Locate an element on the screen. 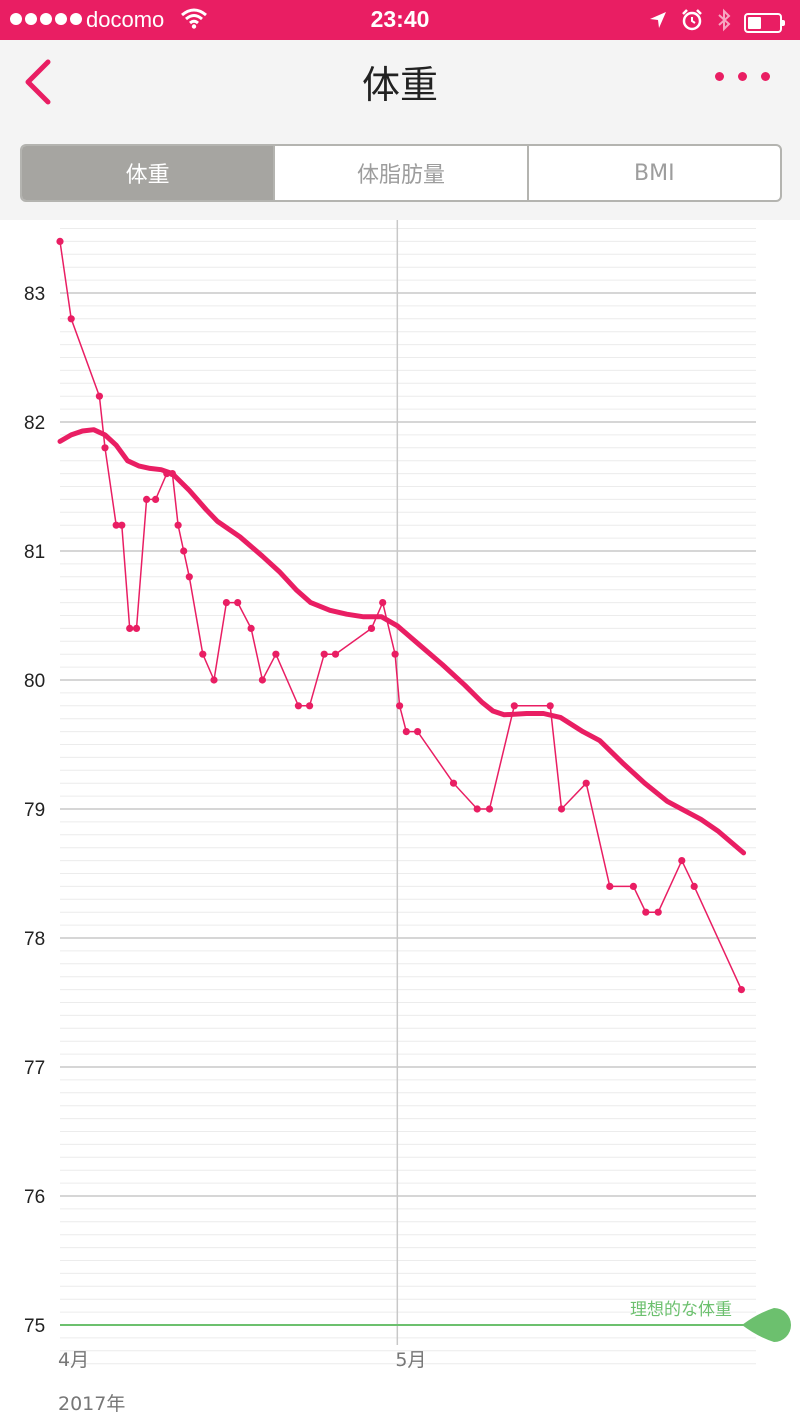  year-label: 2017年 is located at coordinates (91, 1404).